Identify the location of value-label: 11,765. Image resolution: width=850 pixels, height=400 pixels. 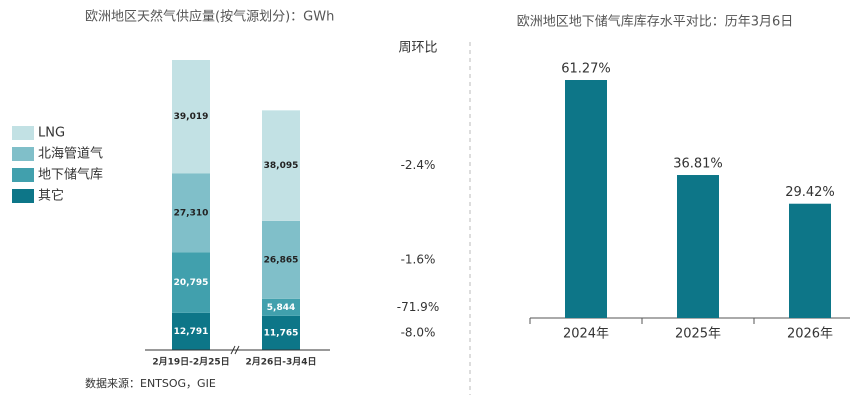
(281, 333).